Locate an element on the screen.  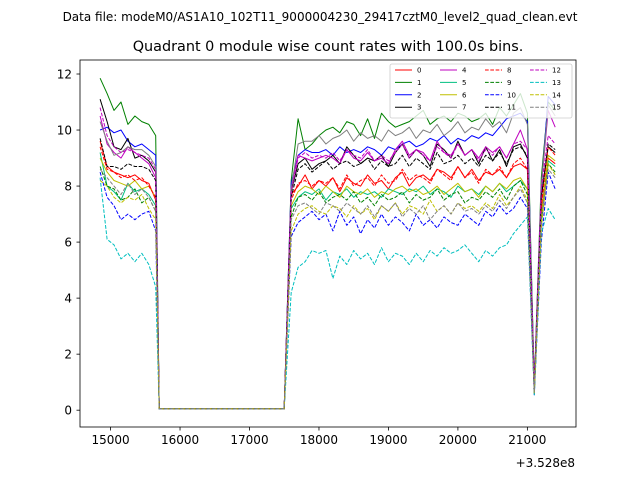
legend-label-8: 8 is located at coordinates (509, 71).